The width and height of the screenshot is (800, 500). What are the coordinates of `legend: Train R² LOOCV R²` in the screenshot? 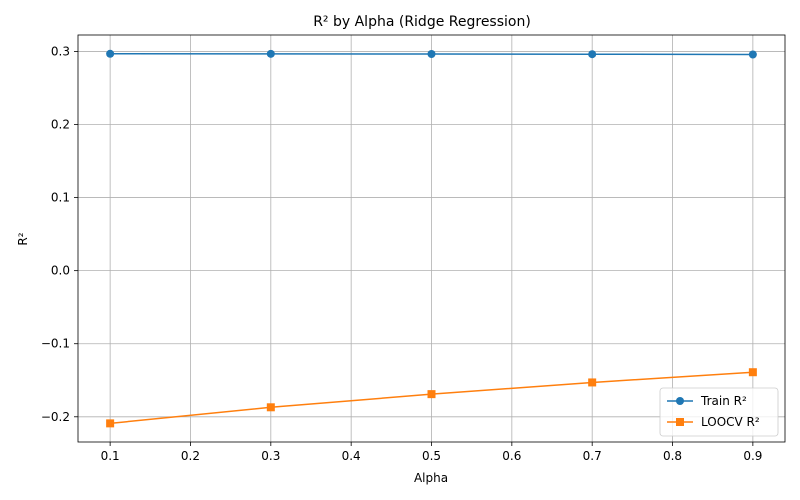 It's located at (719, 412).